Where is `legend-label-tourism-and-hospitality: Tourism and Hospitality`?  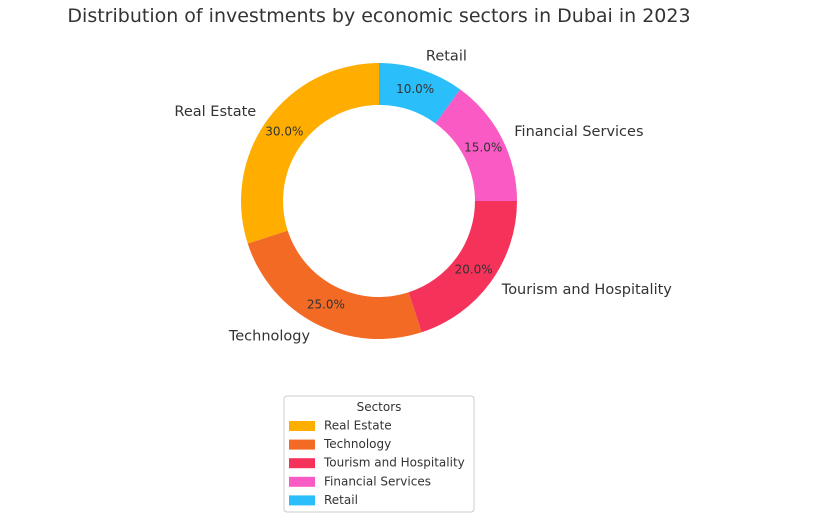
legend-label-tourism-and-hospitality: Tourism and Hospitality is located at coordinates (394, 463).